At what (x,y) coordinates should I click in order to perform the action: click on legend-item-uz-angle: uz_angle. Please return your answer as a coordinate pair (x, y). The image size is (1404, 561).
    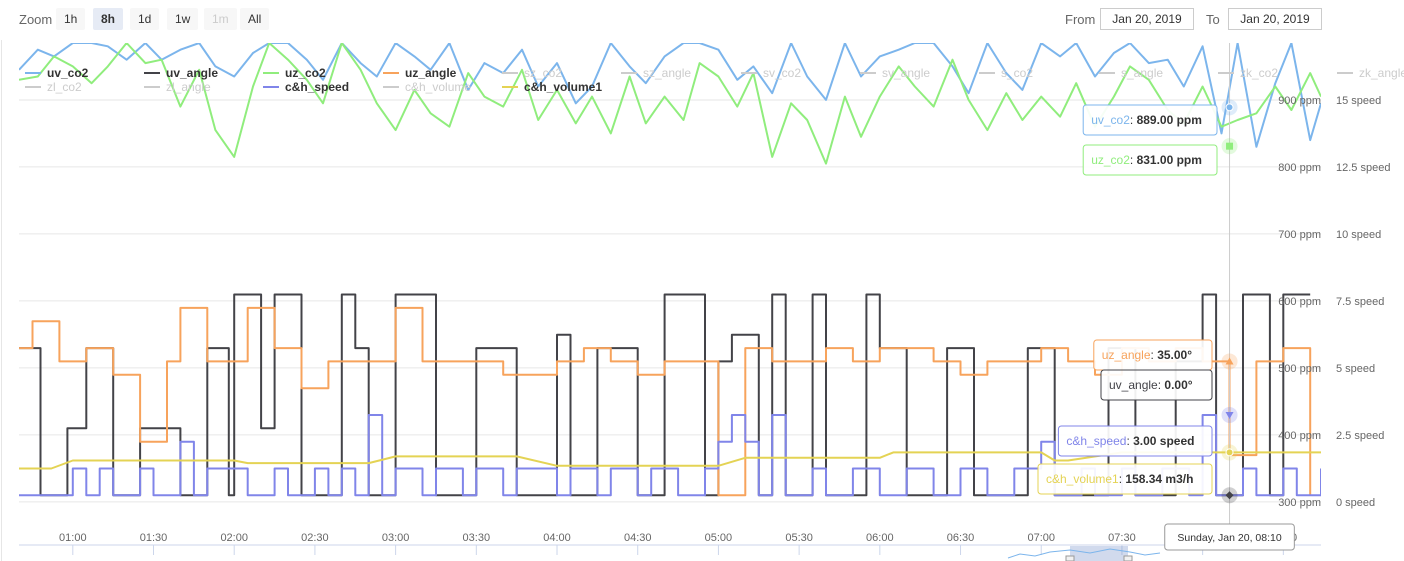
    Looking at the image, I should click on (420, 73).